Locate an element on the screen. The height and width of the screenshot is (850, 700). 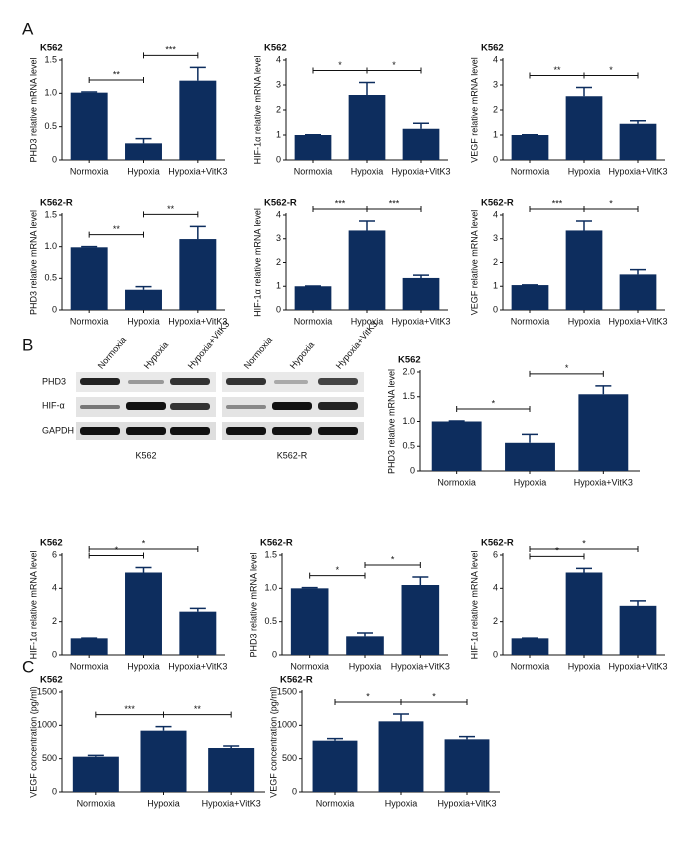
panel-label: A is located at coordinates (28, 28).